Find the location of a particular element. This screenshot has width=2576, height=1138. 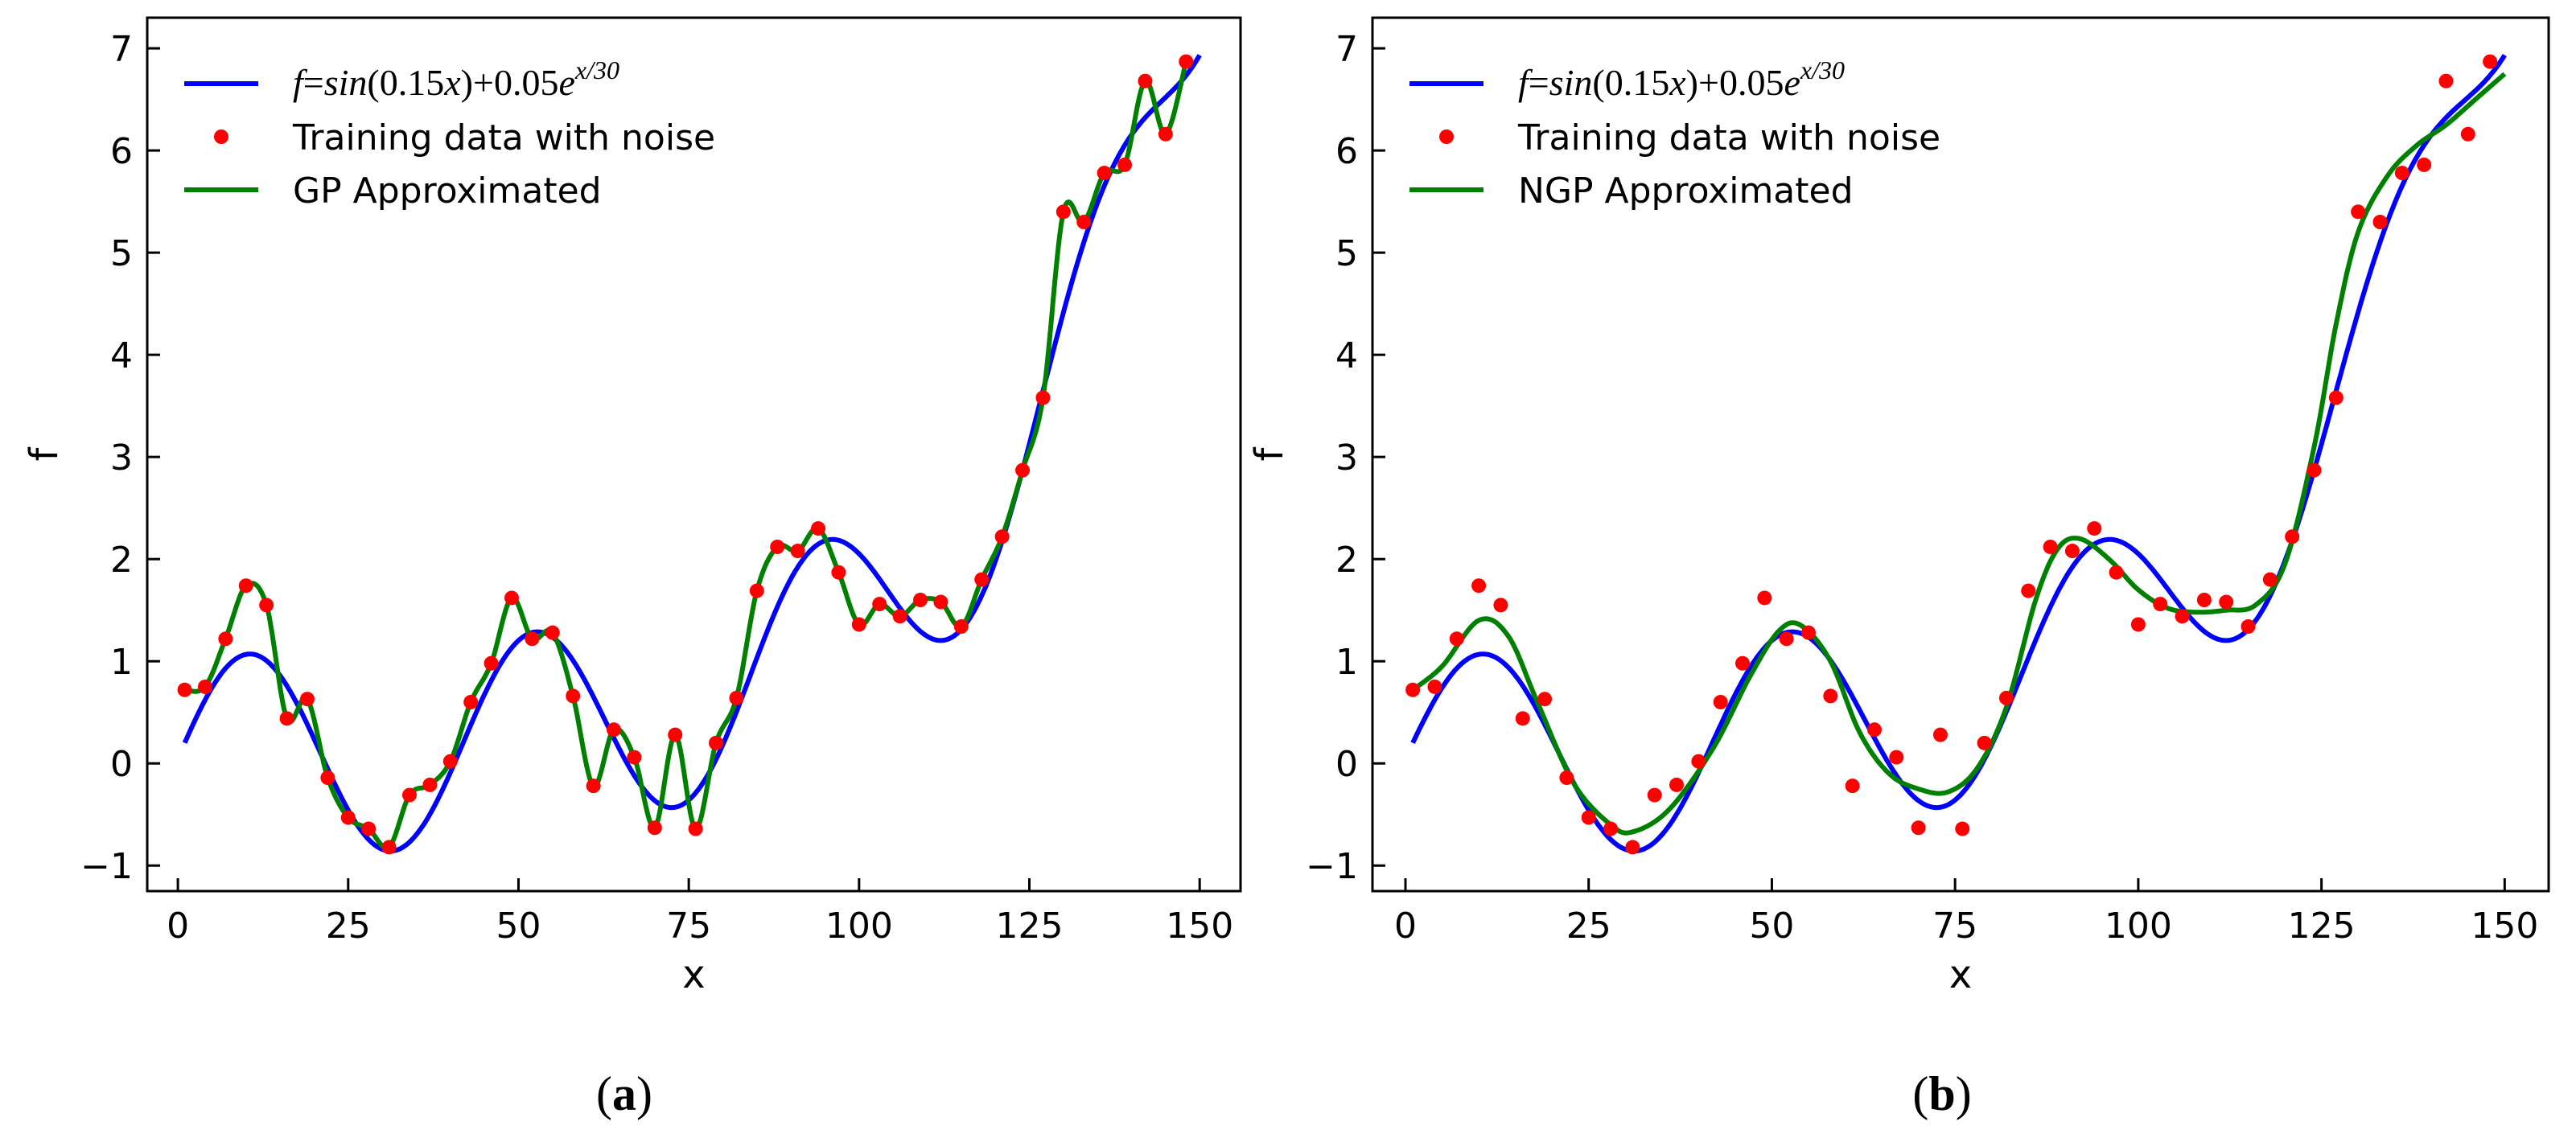

legend-approximation-label: GP Approximated is located at coordinates (447, 191).